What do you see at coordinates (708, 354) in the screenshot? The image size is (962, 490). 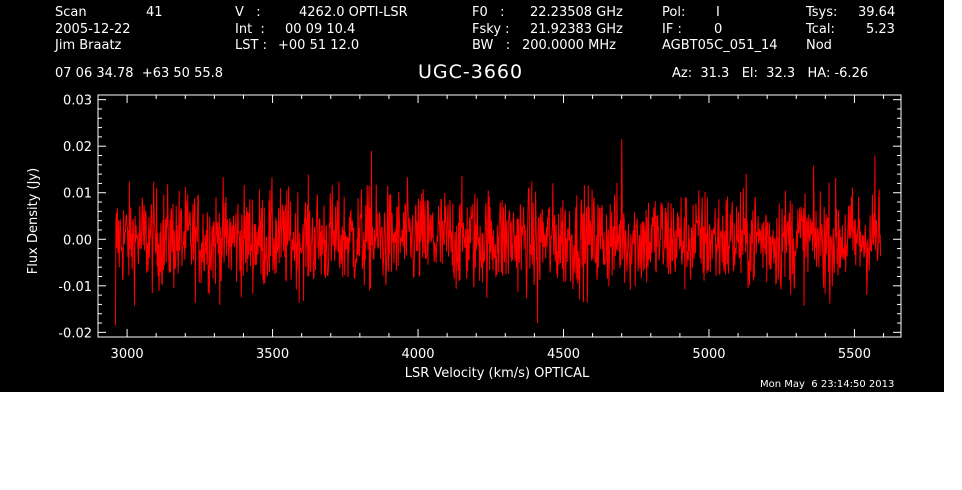 I see `x-tick-label: 5000` at bounding box center [708, 354].